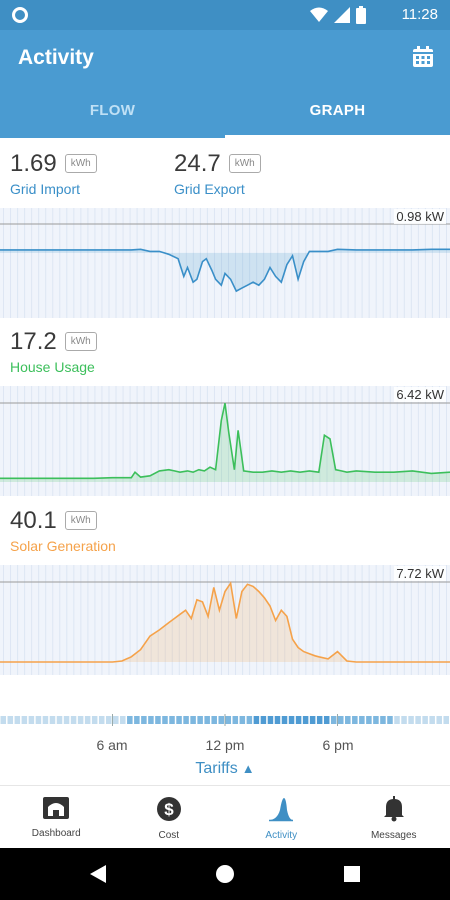 The image size is (450, 900). What do you see at coordinates (80, 163) in the screenshot?
I see `grid-import-unit: kWh` at bounding box center [80, 163].